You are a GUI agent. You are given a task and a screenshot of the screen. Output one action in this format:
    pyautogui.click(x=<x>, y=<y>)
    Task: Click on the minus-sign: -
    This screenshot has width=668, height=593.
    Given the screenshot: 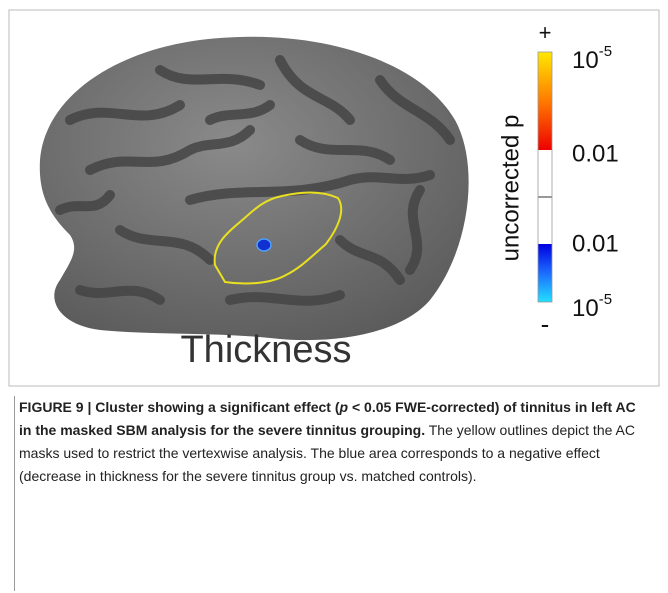 What is the action you would take?
    pyautogui.click(x=545, y=324)
    